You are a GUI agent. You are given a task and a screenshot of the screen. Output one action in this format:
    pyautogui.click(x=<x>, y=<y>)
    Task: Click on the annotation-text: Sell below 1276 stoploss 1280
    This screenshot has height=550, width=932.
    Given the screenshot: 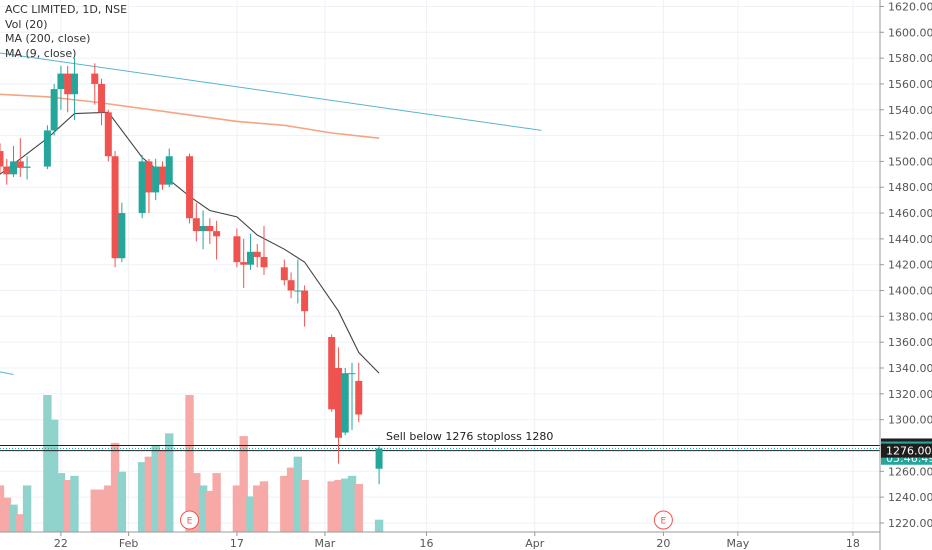 What is the action you would take?
    pyautogui.click(x=469, y=436)
    